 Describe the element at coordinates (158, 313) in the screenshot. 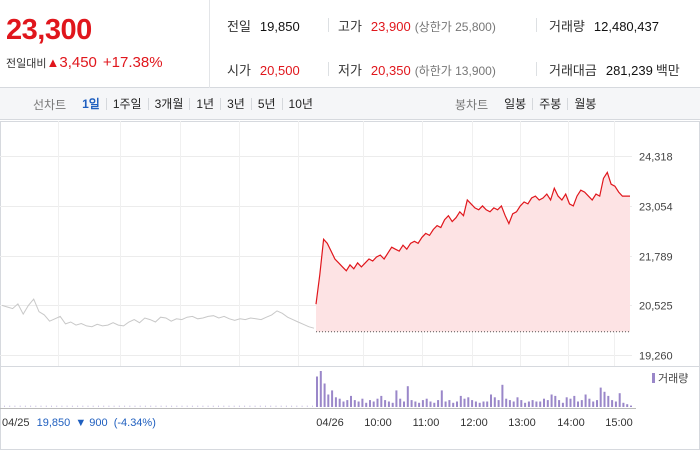

I see `prev-day-price-line` at that location.